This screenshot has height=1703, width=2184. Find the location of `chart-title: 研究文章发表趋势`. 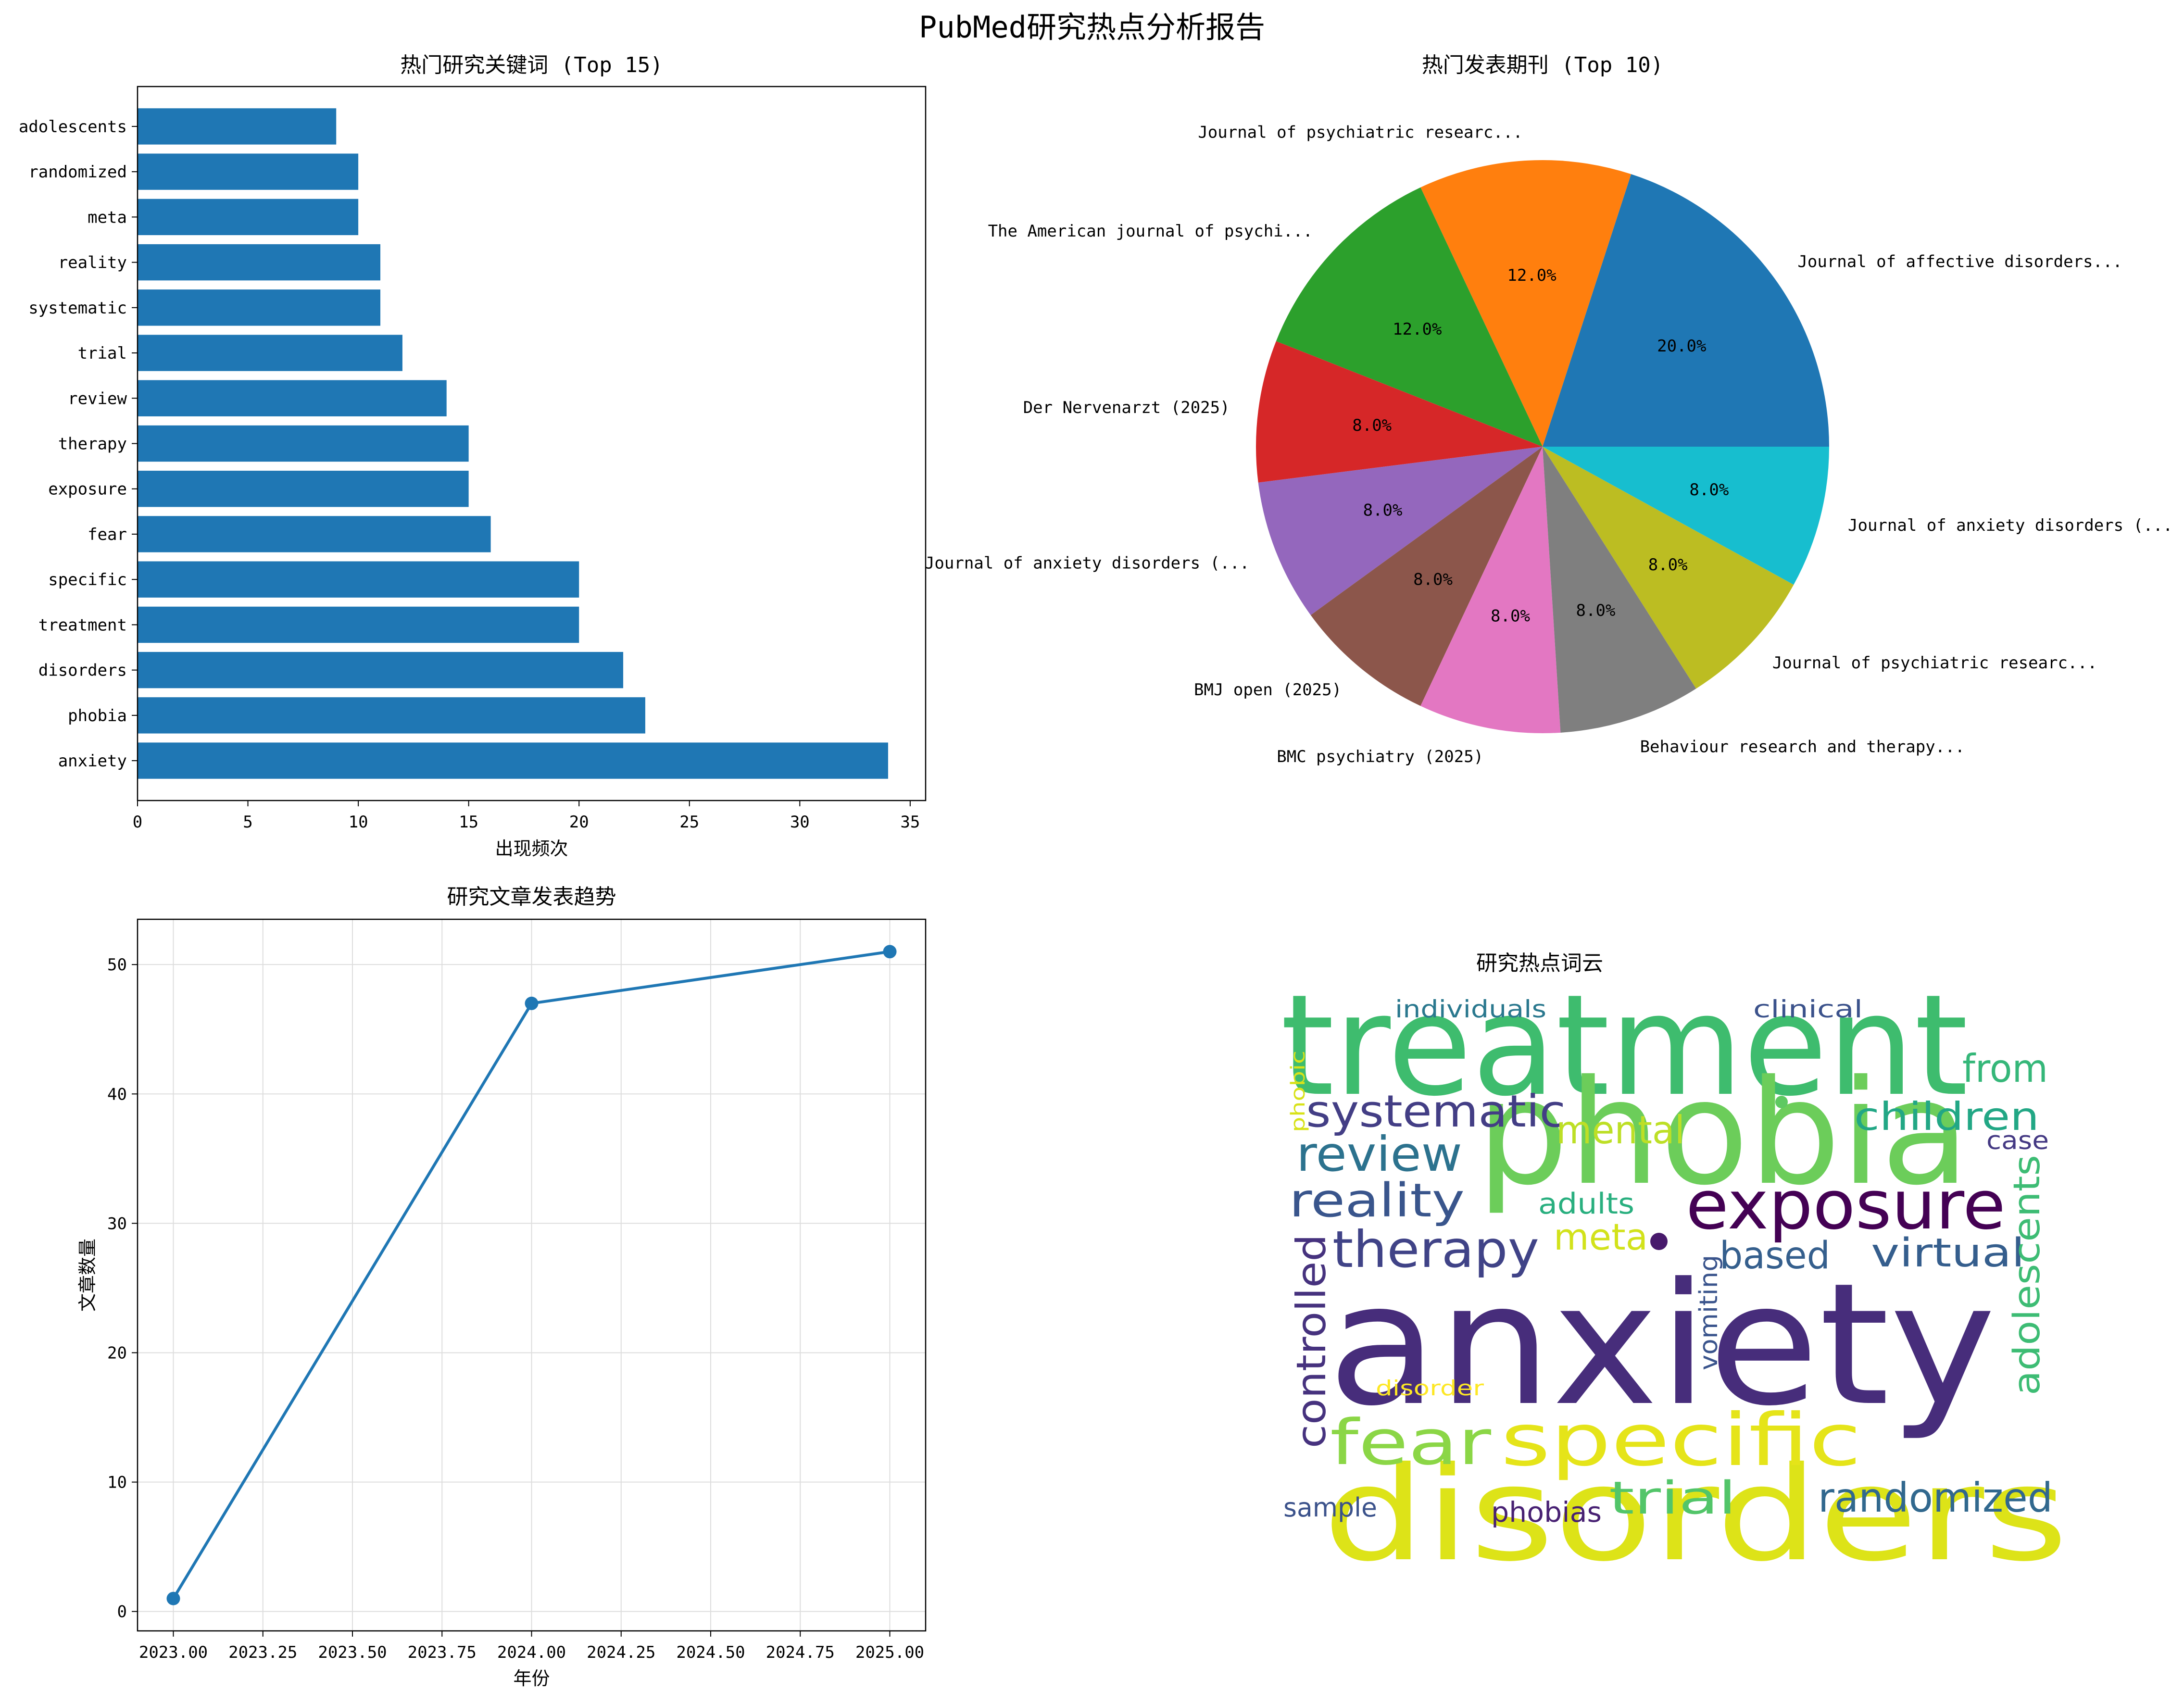

chart-title: 研究文章发表趋势 is located at coordinates (531, 897).